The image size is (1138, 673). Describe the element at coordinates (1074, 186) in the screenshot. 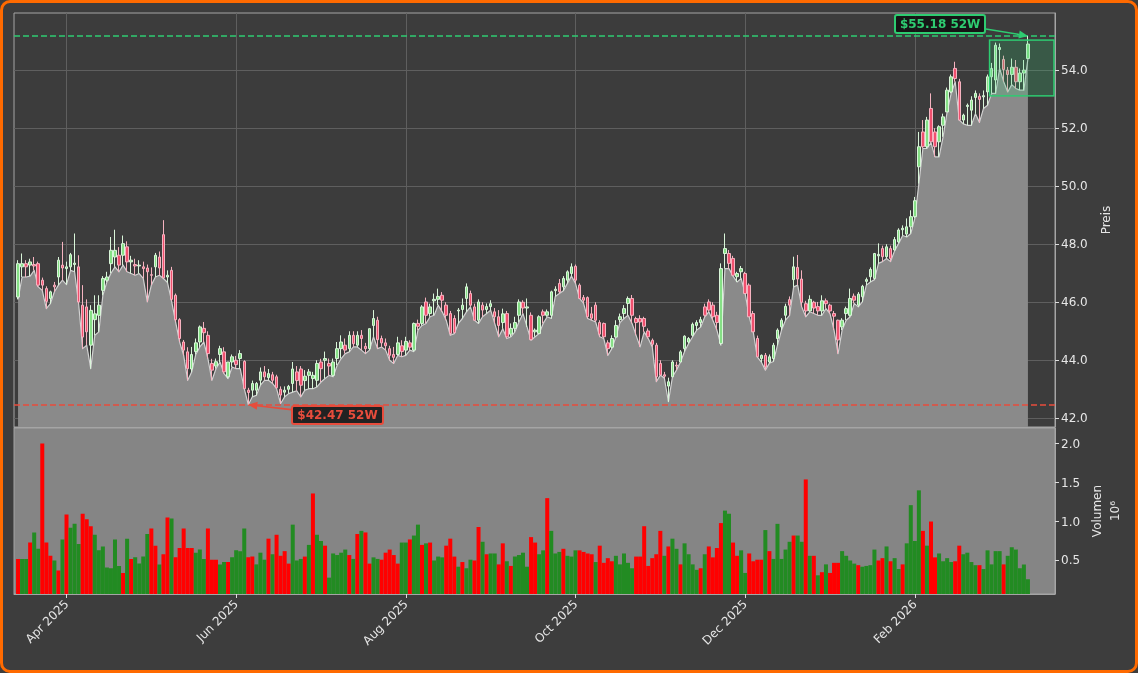

I see `y-tick-label: 50.0` at that location.